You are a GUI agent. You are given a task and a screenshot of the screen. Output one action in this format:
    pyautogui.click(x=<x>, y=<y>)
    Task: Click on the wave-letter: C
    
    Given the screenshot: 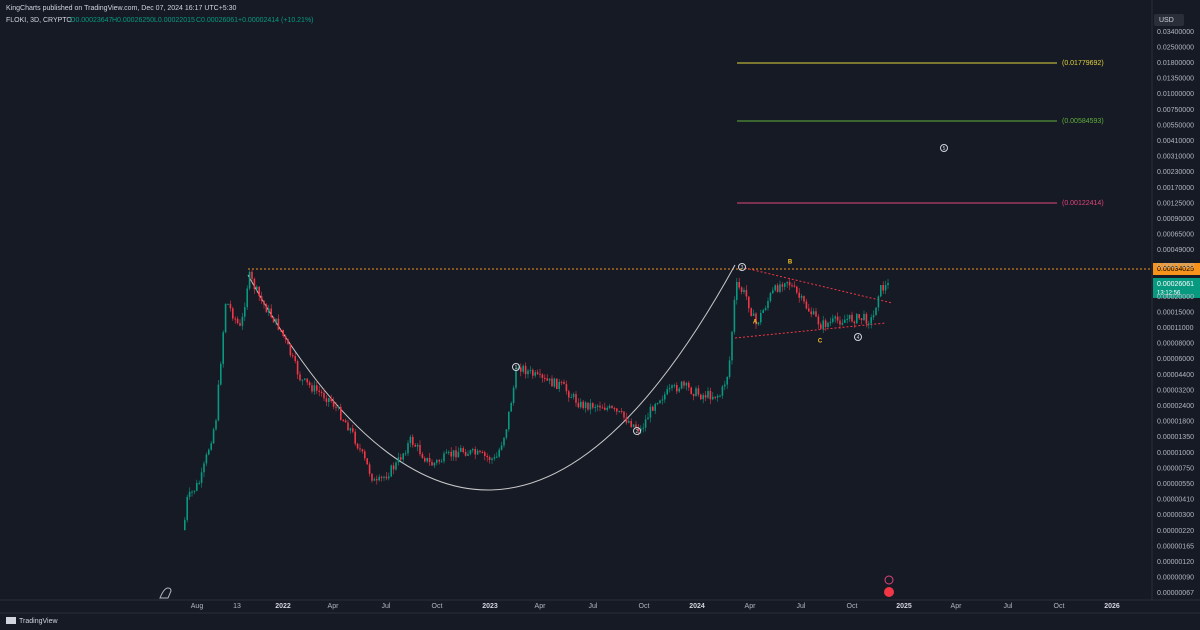 What is the action you would take?
    pyautogui.click(x=820, y=342)
    